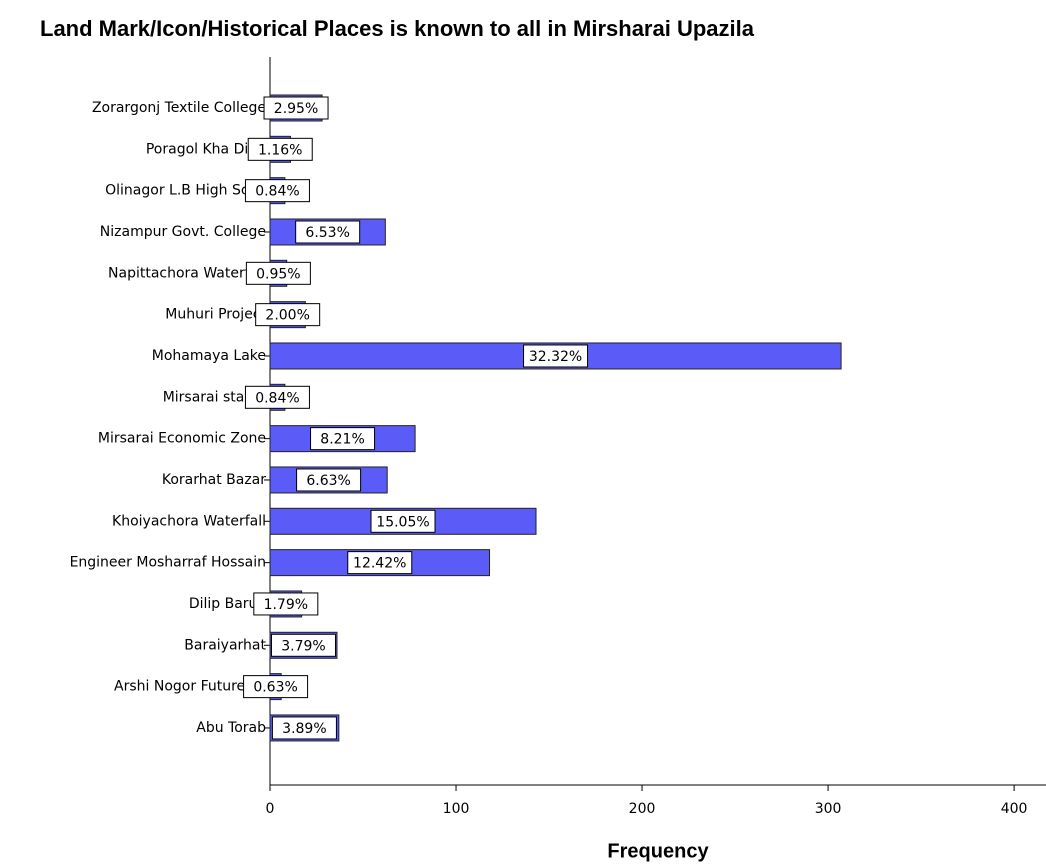  I want to click on y-tick-label: Mohamaya Lake, so click(209, 356).